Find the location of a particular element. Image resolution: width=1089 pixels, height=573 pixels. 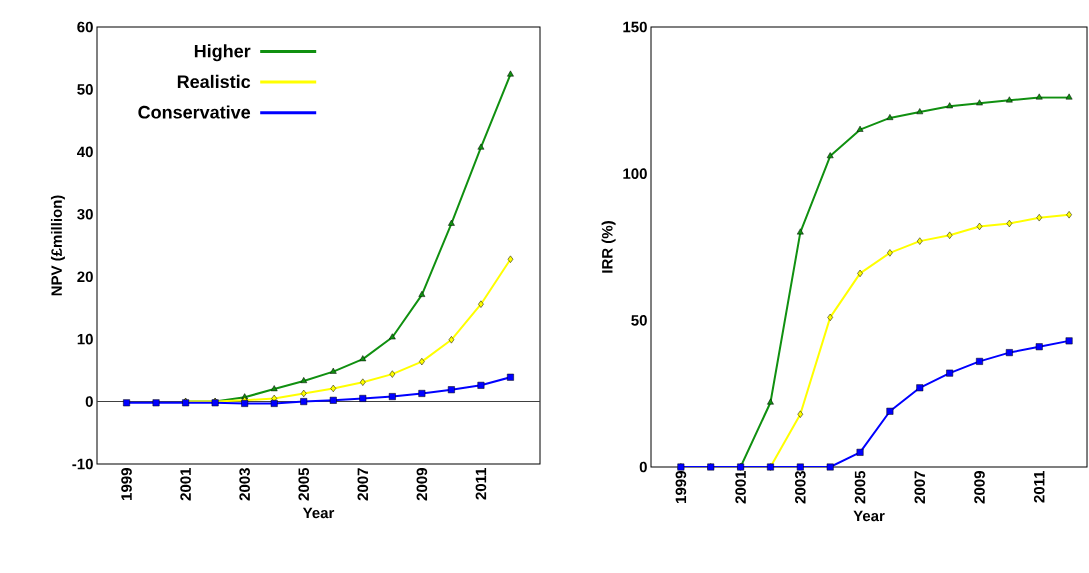

legend-label: Realistic is located at coordinates (214, 81).